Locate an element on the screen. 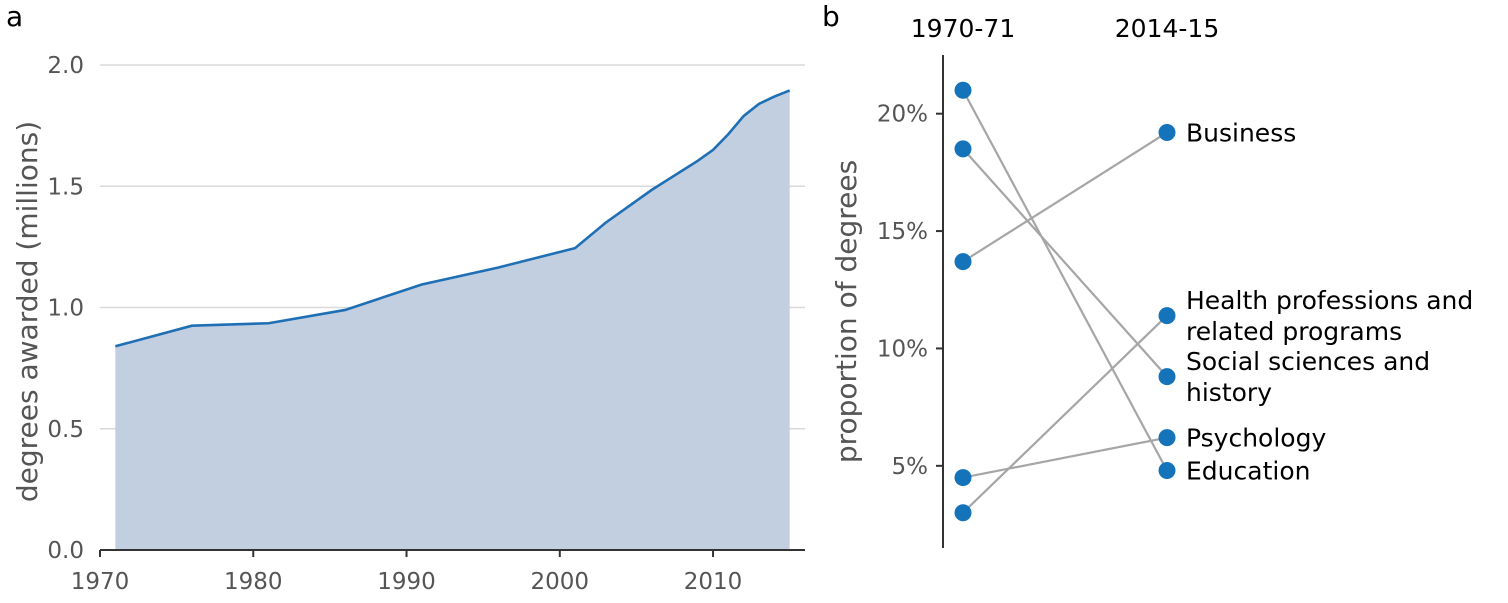 Image resolution: width=1508 pixels, height=603 pixels. dot-end-social-sciences-and-history is located at coordinates (1167, 377).